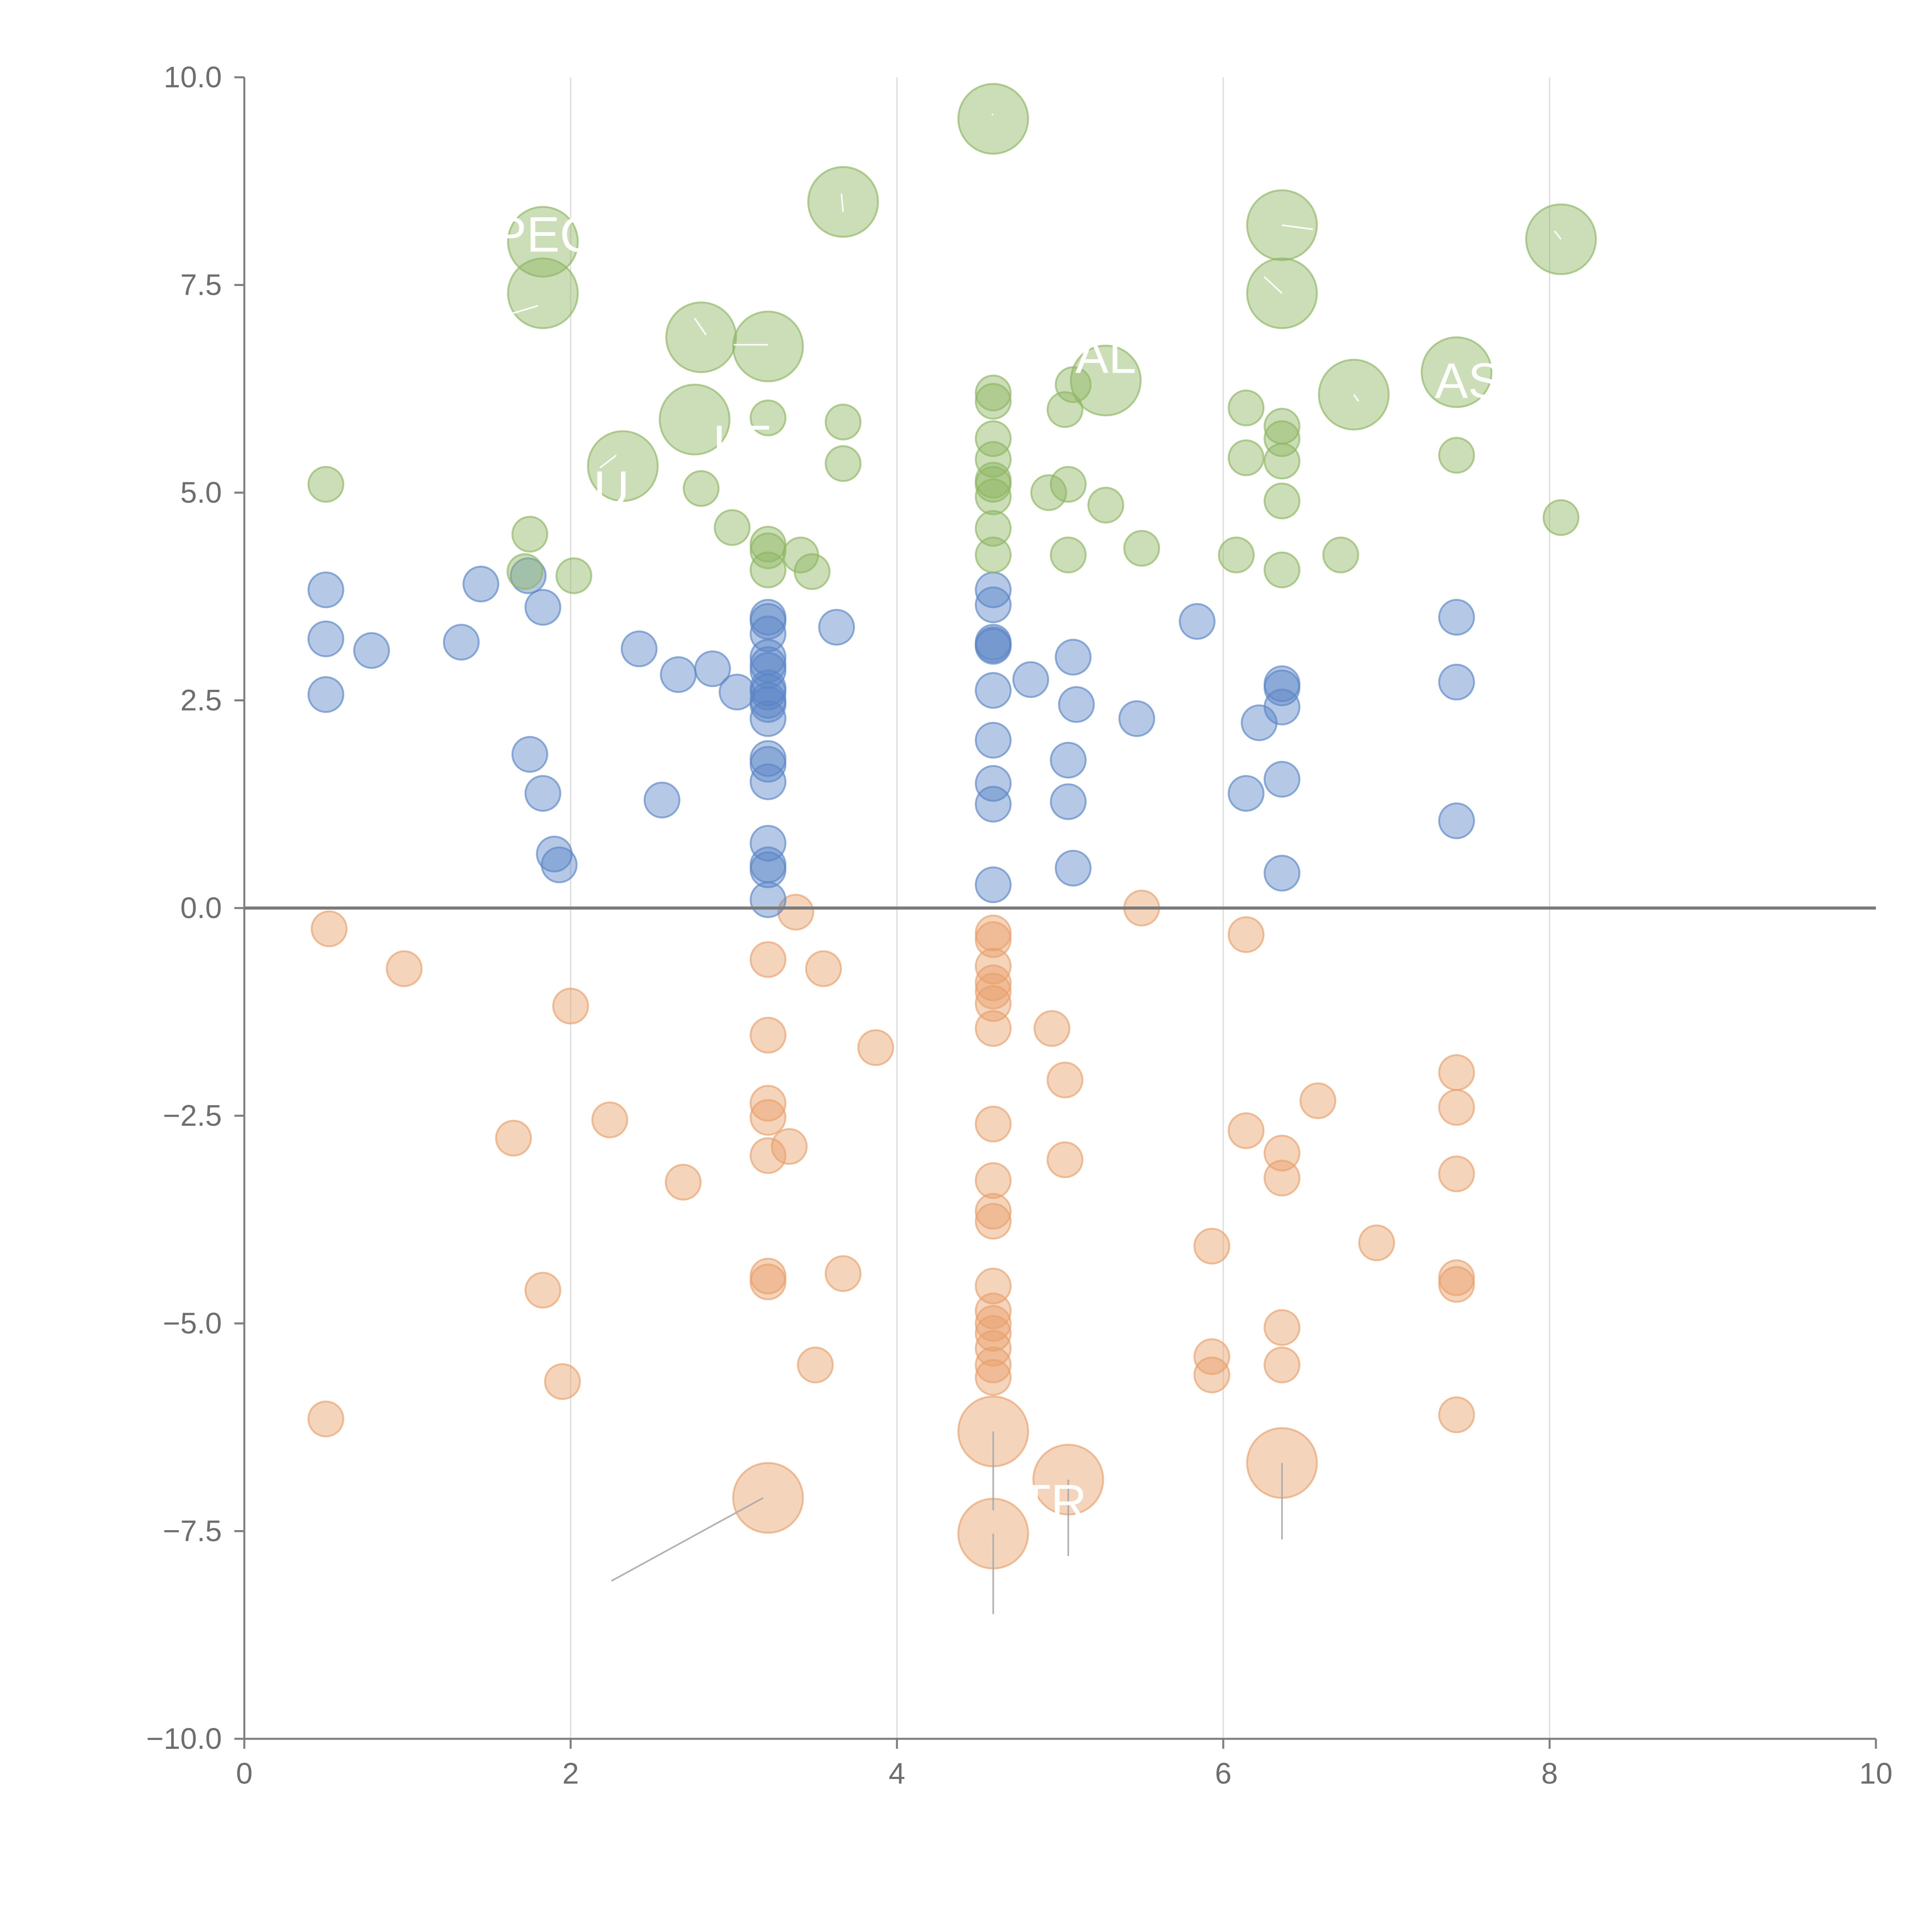 The width and height of the screenshot is (1932, 1932). Describe the element at coordinates (192, 1531) in the screenshot. I see `y-tick-label: −7.5` at that location.